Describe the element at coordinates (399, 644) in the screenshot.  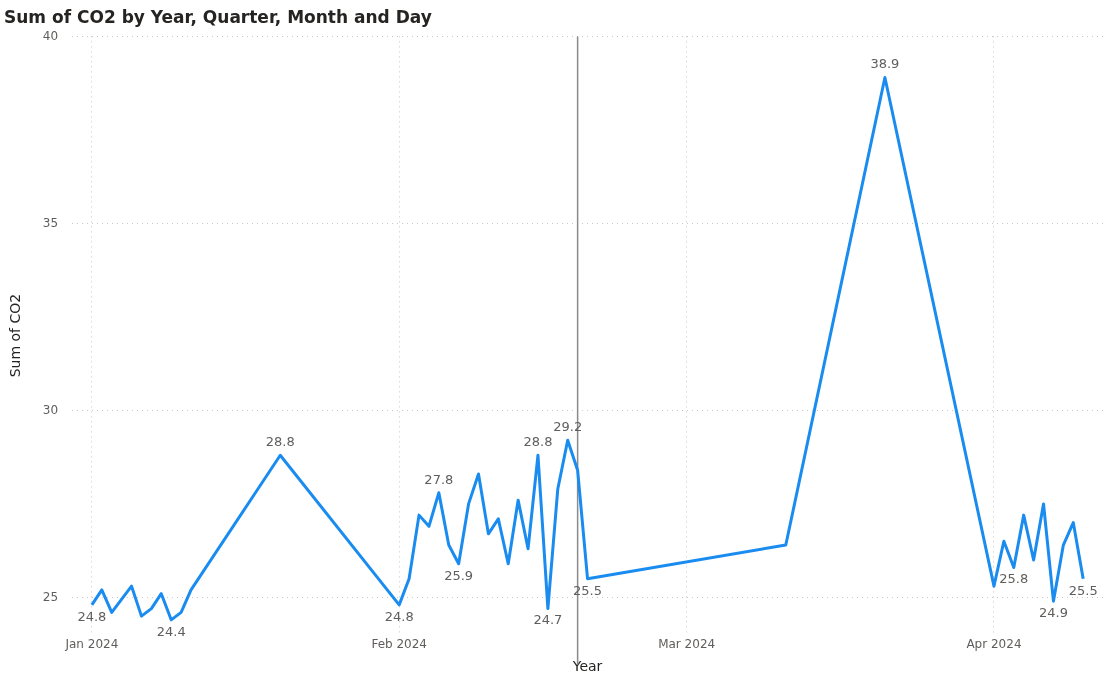
I see `x-tick-label: Feb 2024` at that location.